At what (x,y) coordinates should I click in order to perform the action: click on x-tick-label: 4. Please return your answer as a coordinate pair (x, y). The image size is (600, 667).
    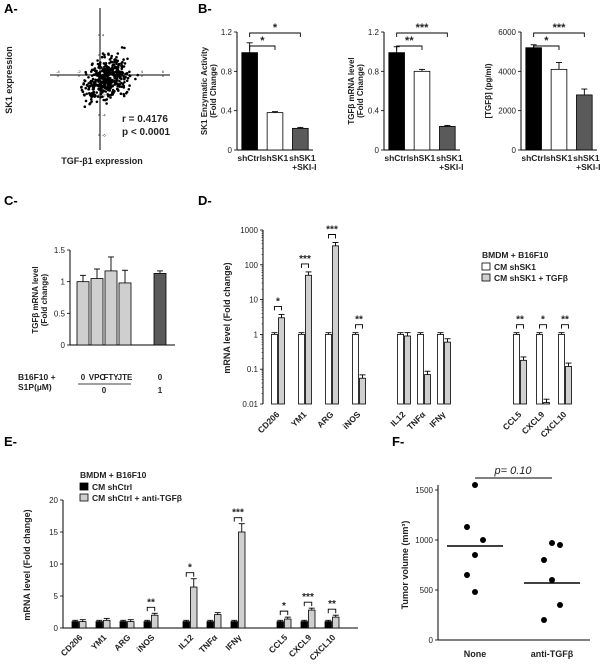
    Looking at the image, I should click on (142, 71).